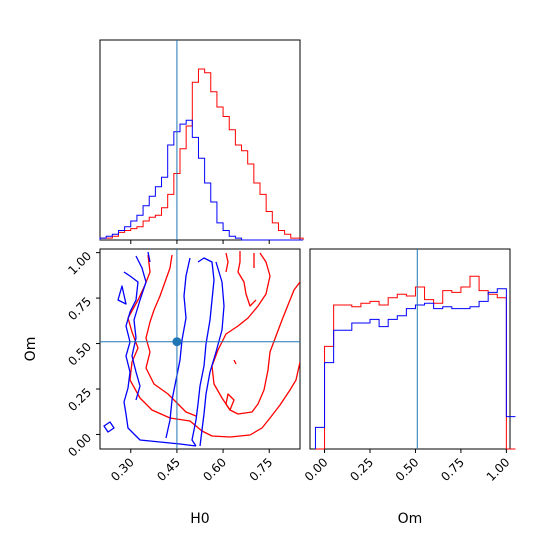 The width and height of the screenshot is (550, 555). Describe the element at coordinates (177, 342) in the screenshot. I see `contour-truth-point` at that location.